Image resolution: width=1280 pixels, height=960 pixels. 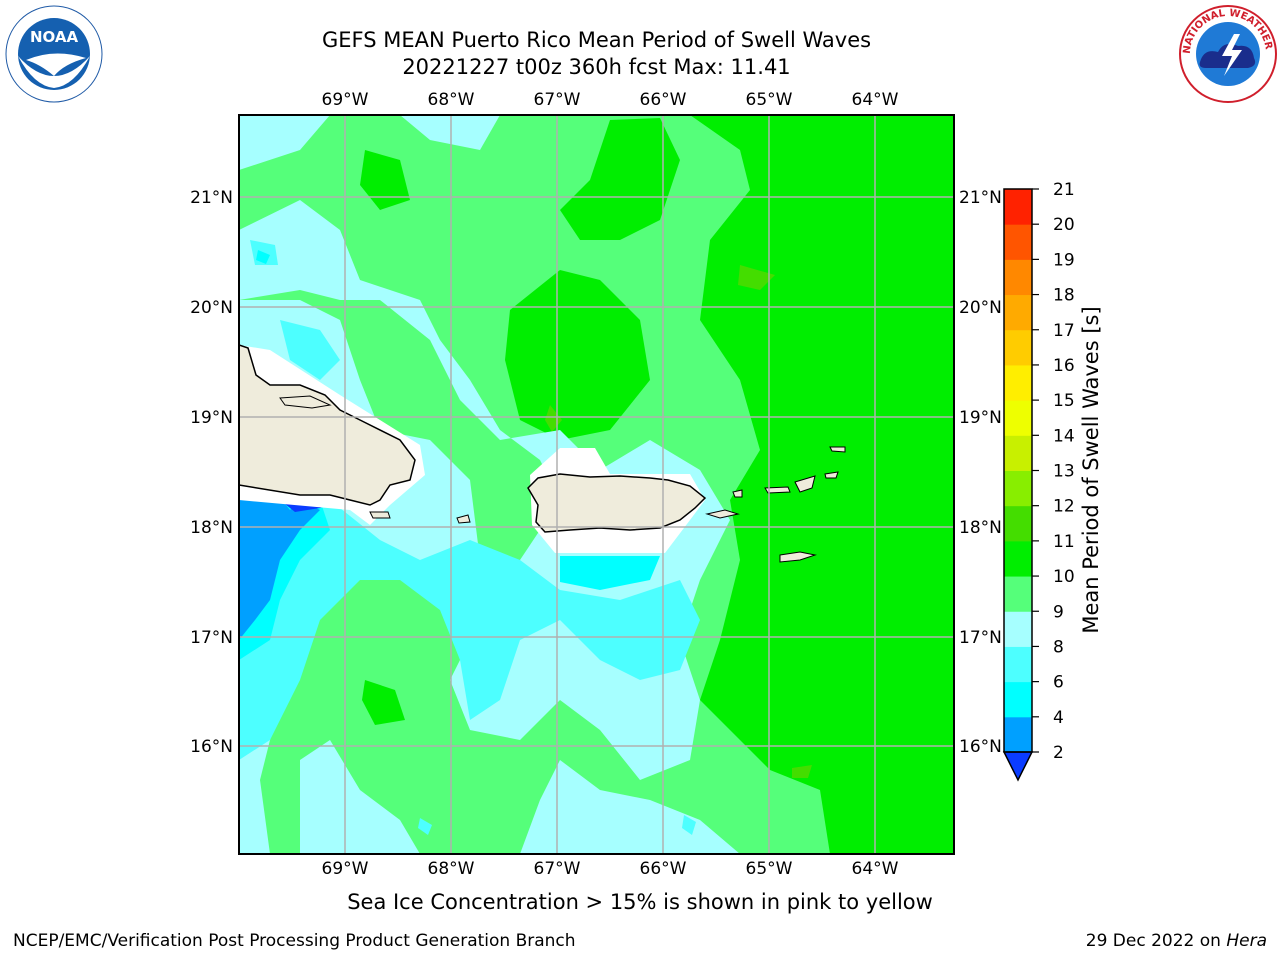 I want to click on lat-label-right: 19°N, so click(x=980, y=418).